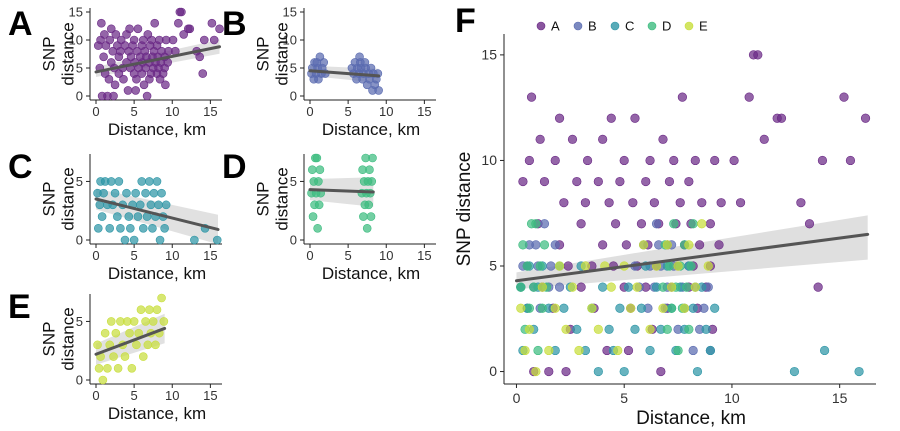 This screenshot has height=431, width=900. Describe the element at coordinates (20, 24) in the screenshot. I see `panel-a-letter: A` at that location.